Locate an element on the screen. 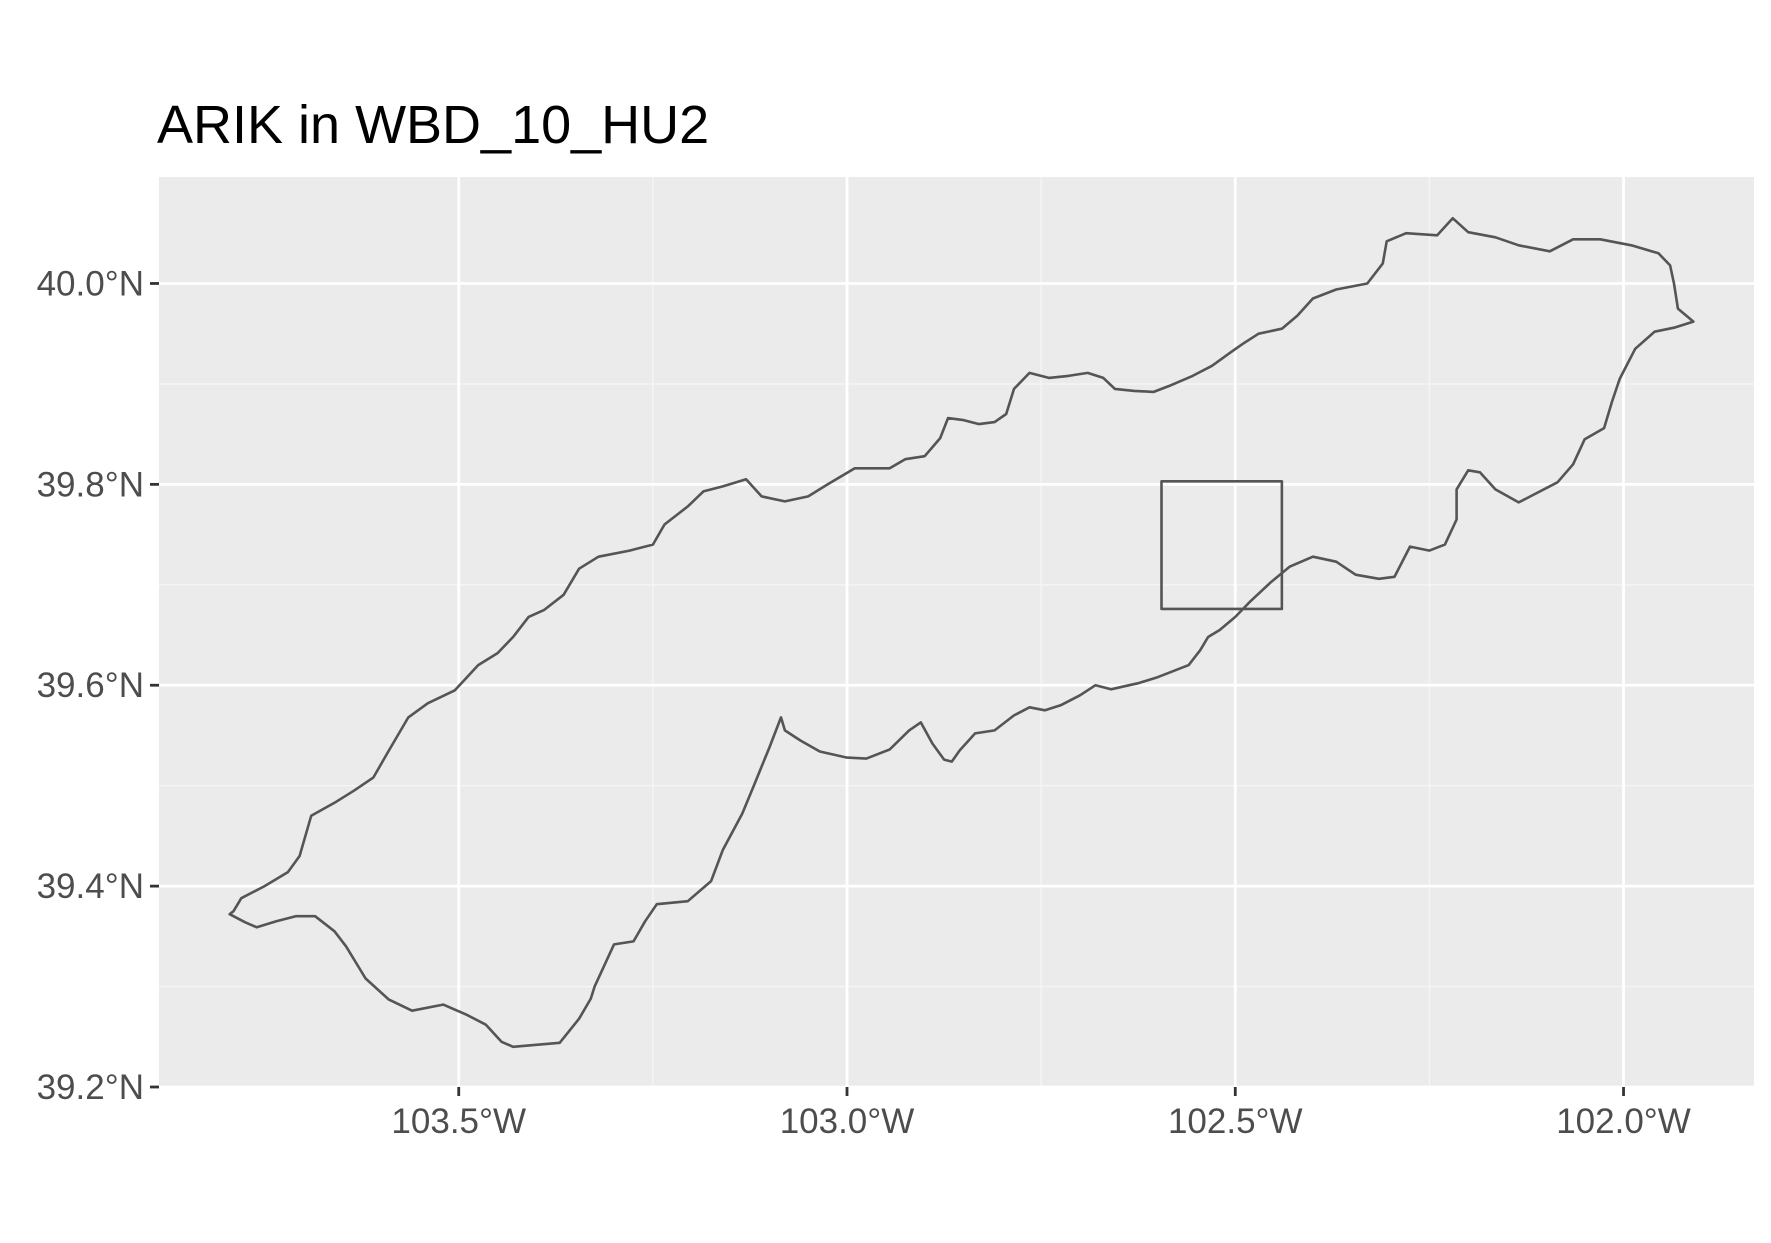 This screenshot has height=1243, width=1771. x-tick-label: 102.0°W is located at coordinates (1623, 1121).